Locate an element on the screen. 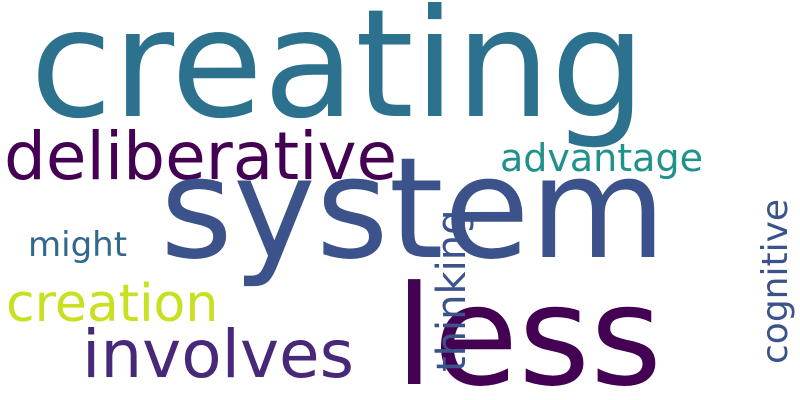 The width and height of the screenshot is (800, 400). word-advantage: advantage is located at coordinates (601, 158).